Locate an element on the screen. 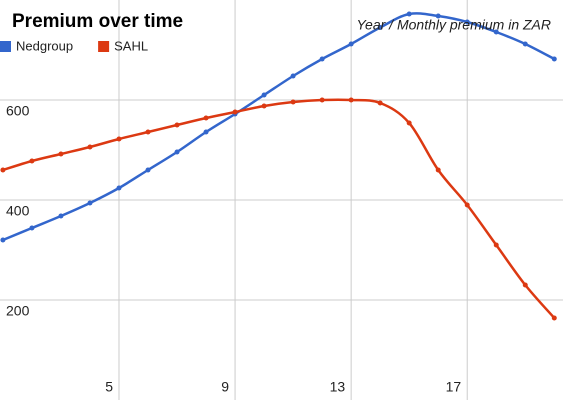  x-tick-label: 17 is located at coordinates (454, 387).